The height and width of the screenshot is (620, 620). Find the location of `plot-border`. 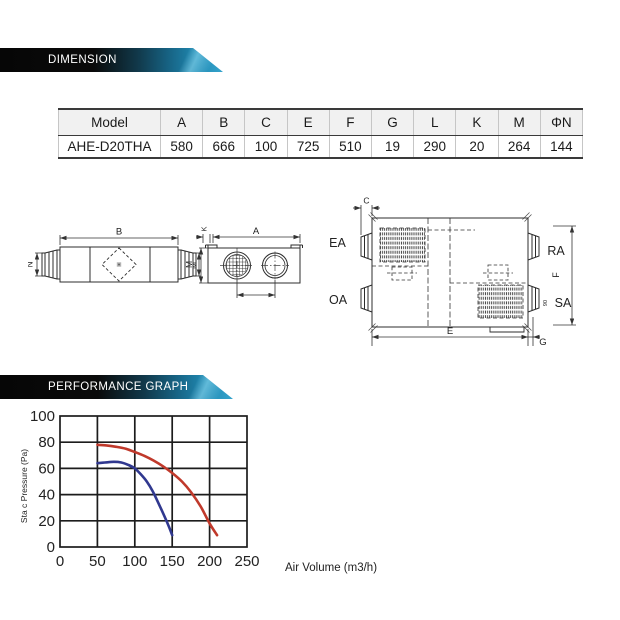

plot-border is located at coordinates (153, 481).